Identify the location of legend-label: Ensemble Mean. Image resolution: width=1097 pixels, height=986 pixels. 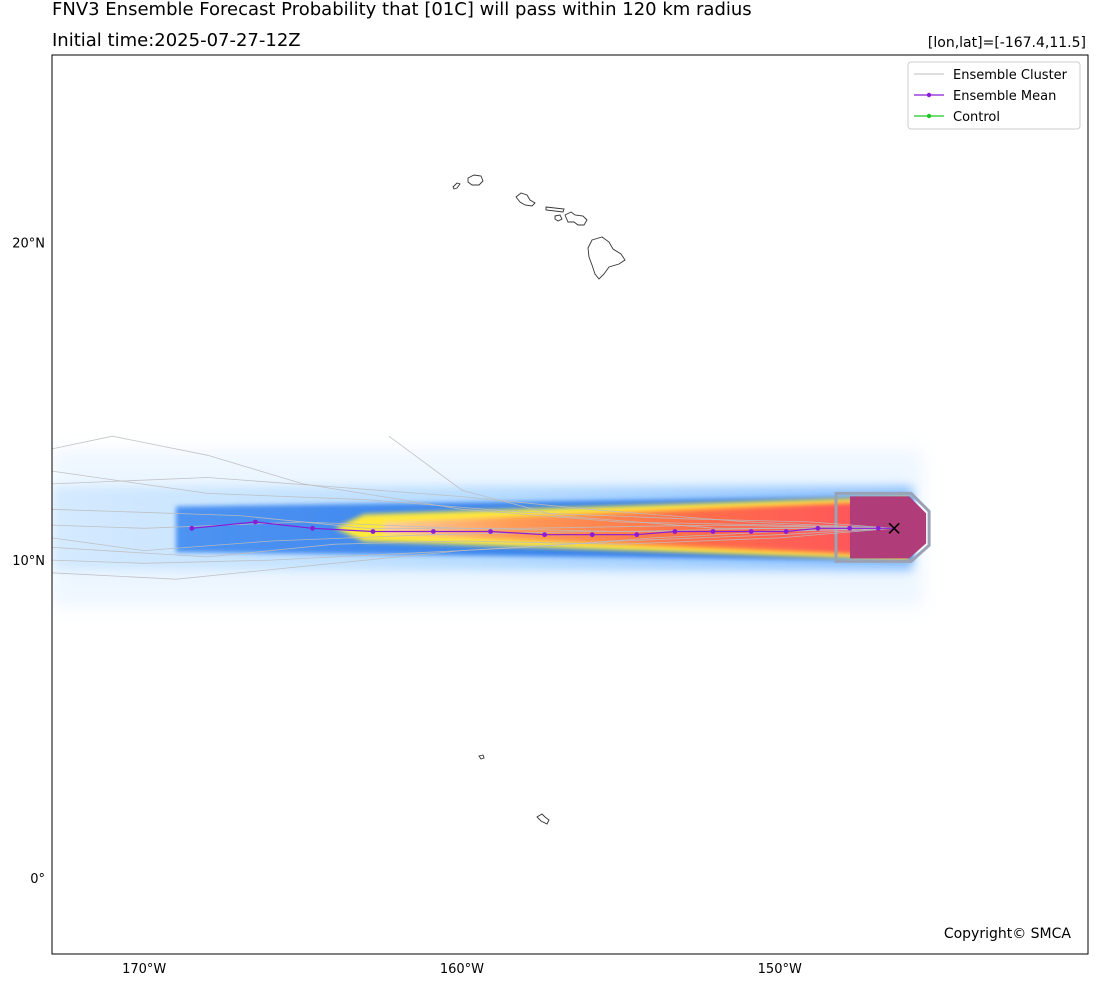
(1004, 96).